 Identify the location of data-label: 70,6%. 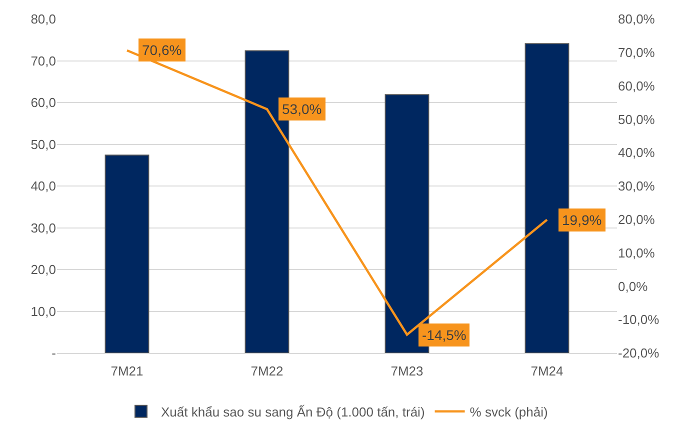
(162, 50).